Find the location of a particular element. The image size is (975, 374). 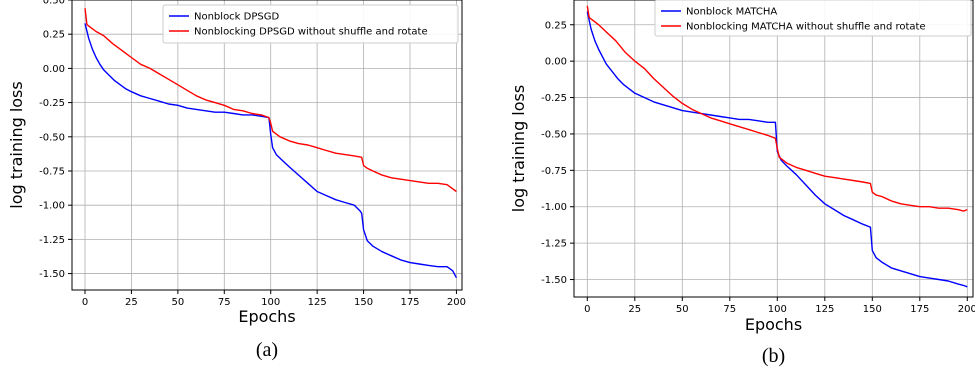

figure-caption: (b) is located at coordinates (773, 356).